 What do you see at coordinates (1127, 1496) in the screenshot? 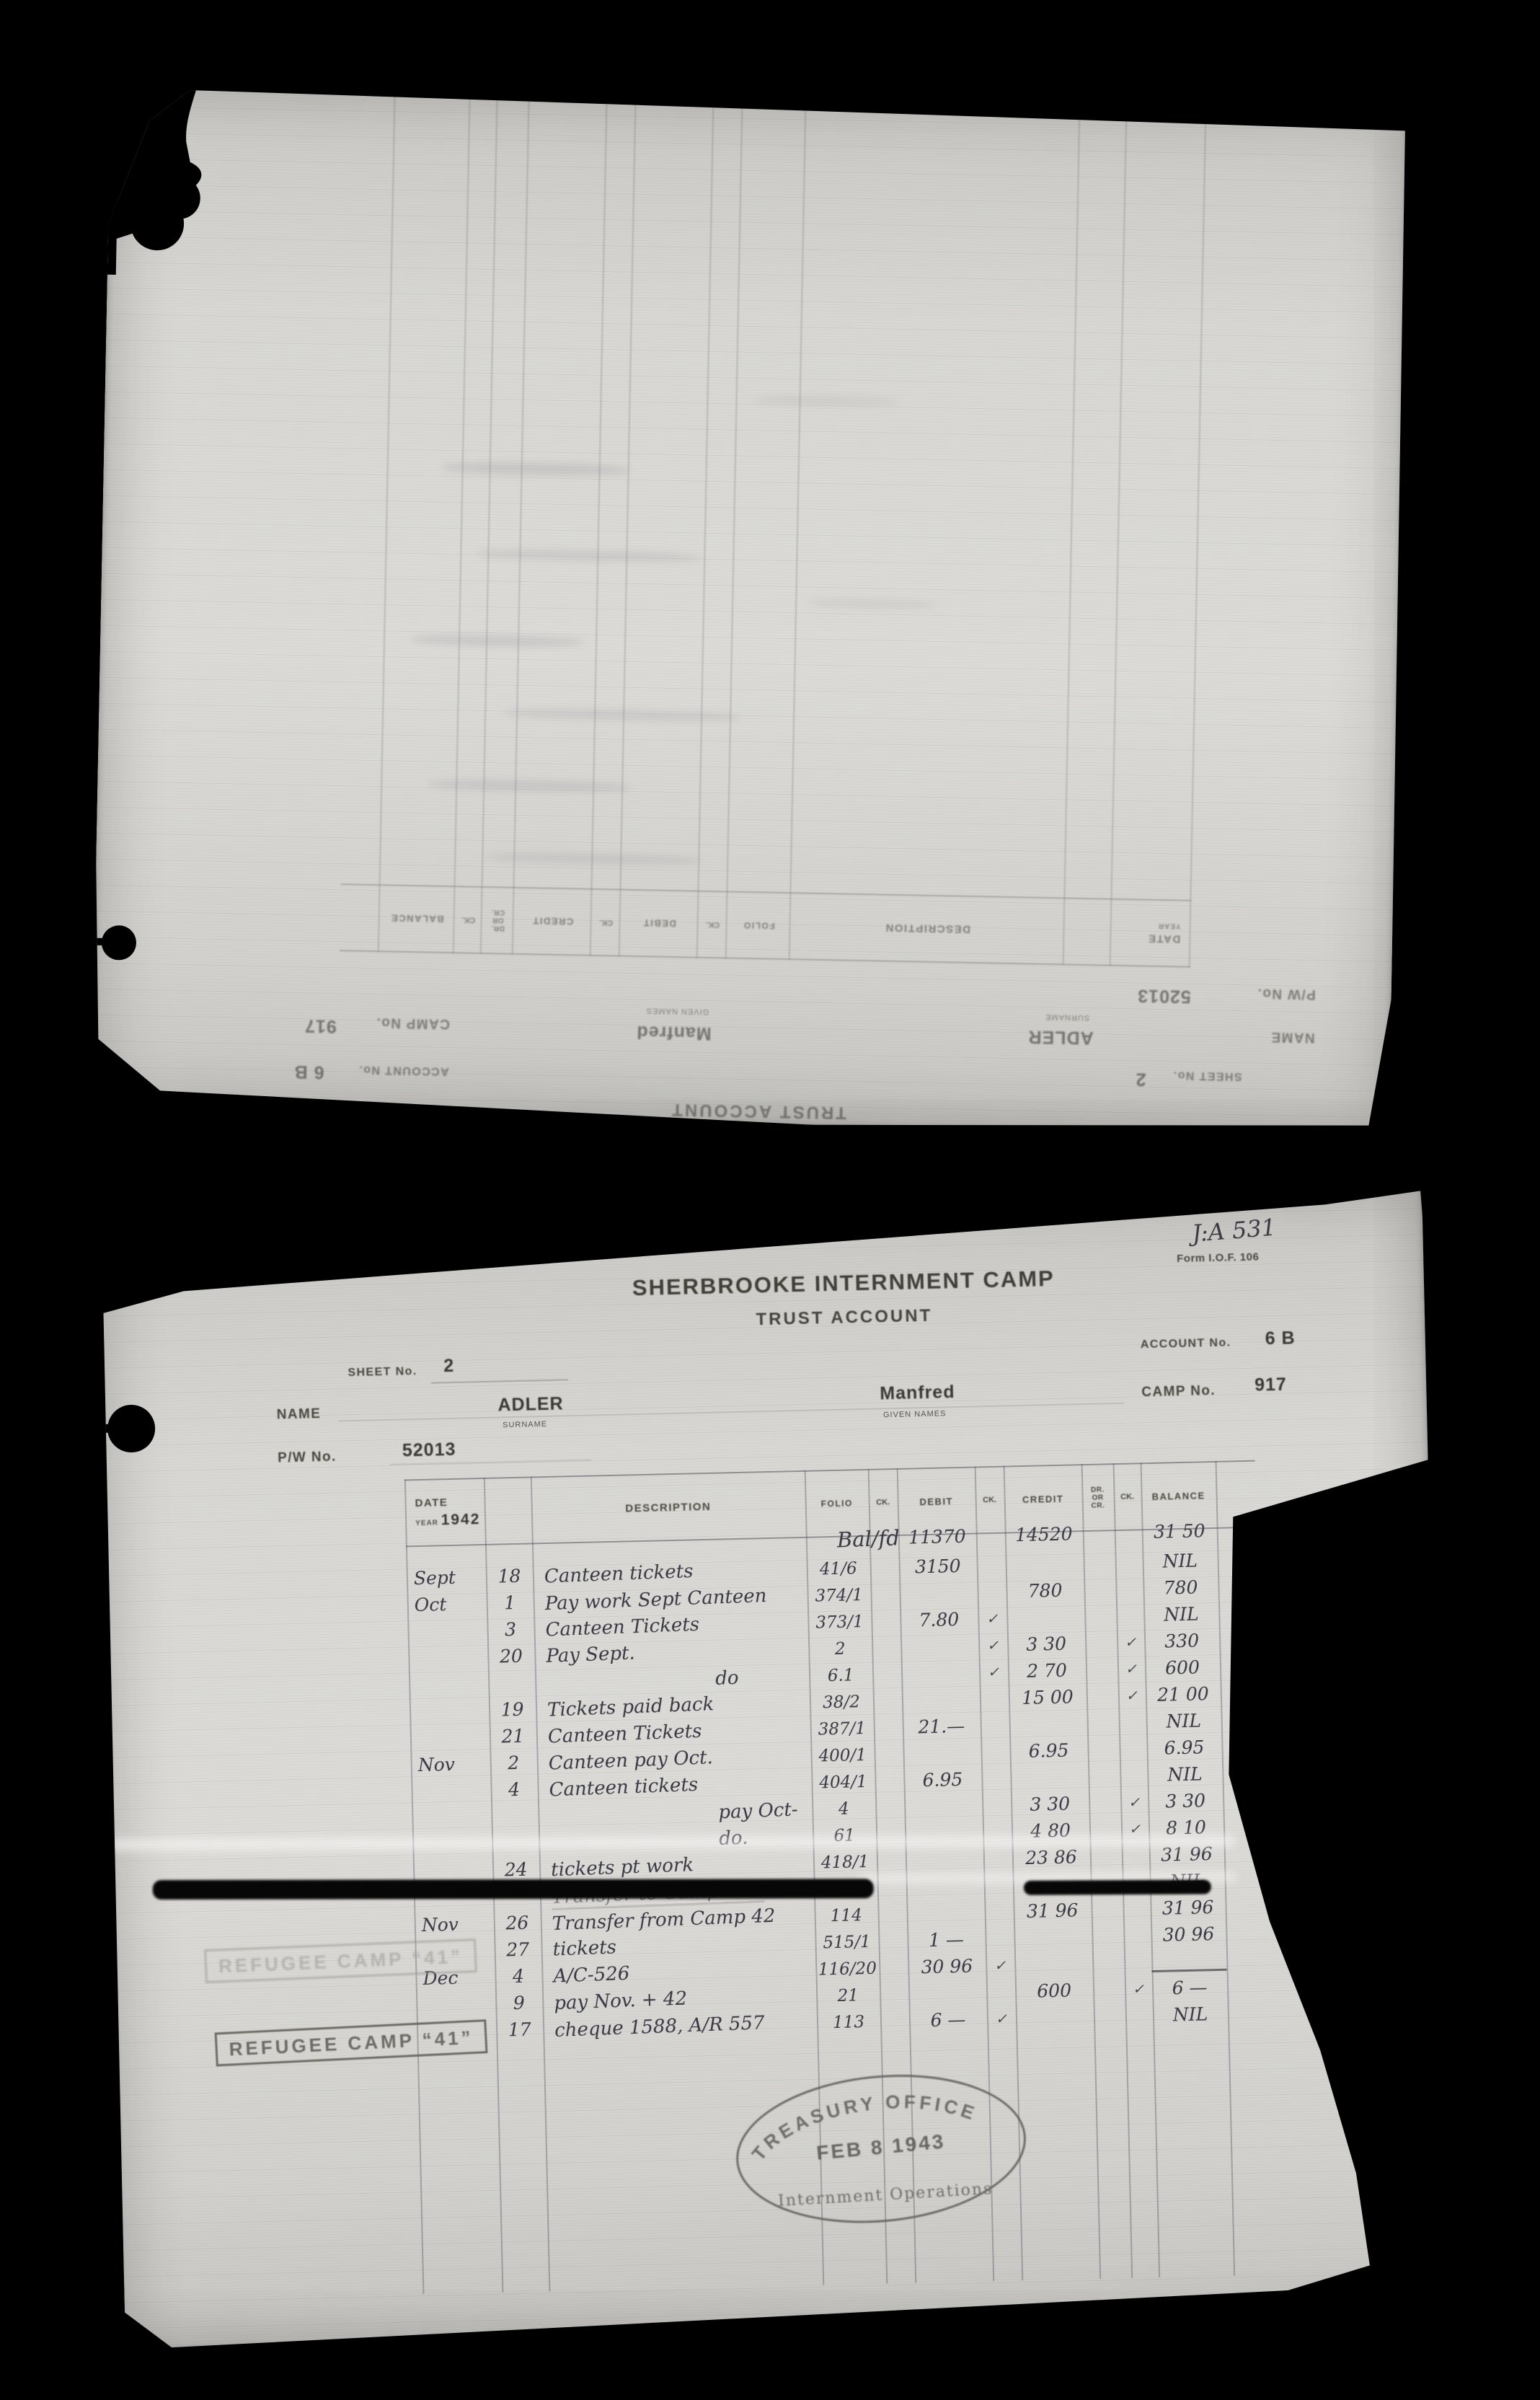
I see `col-ck-3: CK.` at bounding box center [1127, 1496].